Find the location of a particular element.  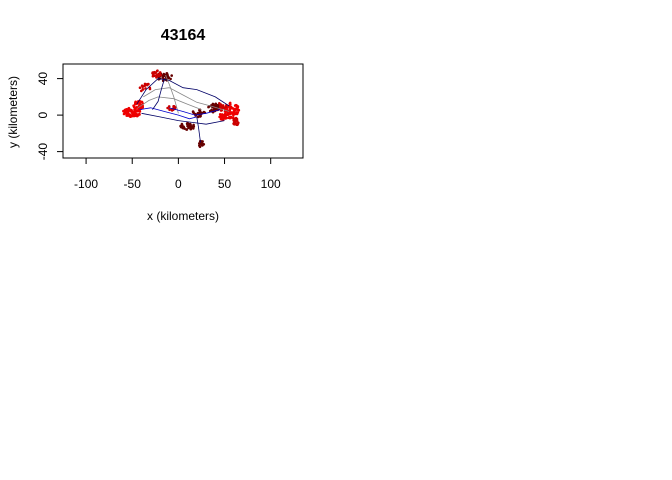

x-tick-label: -50 is located at coordinates (133, 184).